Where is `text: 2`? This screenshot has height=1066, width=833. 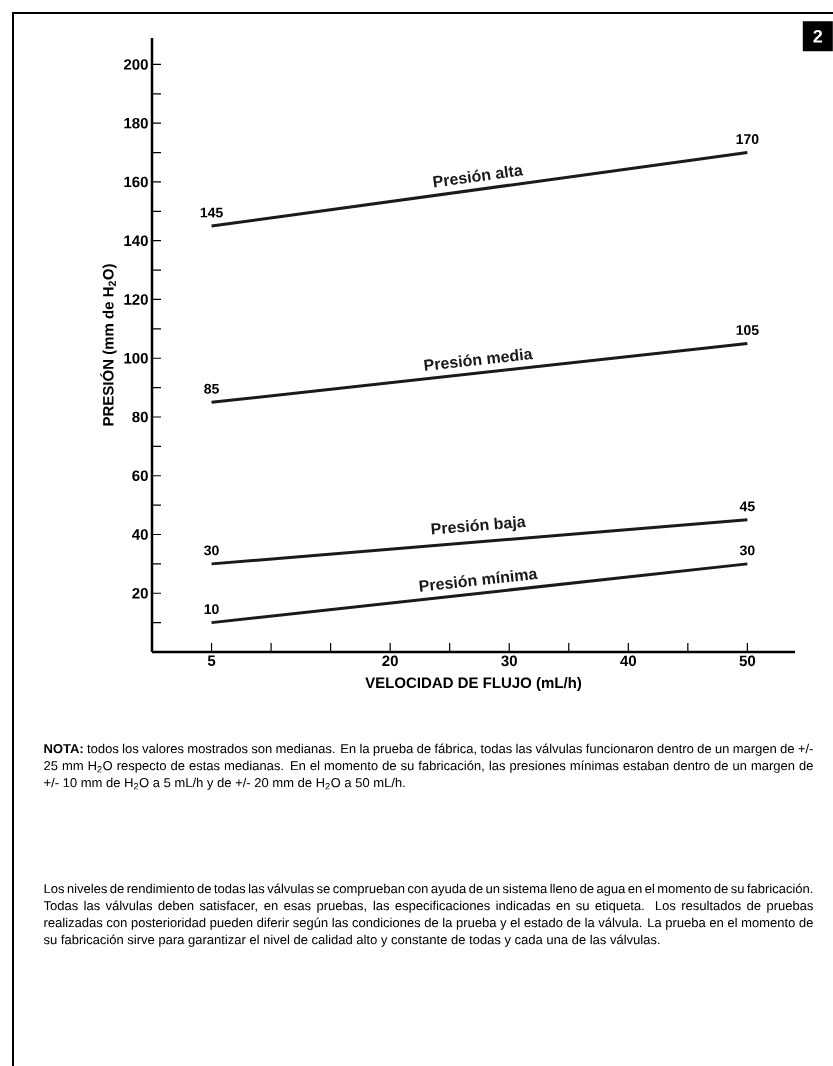 text: 2 is located at coordinates (818, 36).